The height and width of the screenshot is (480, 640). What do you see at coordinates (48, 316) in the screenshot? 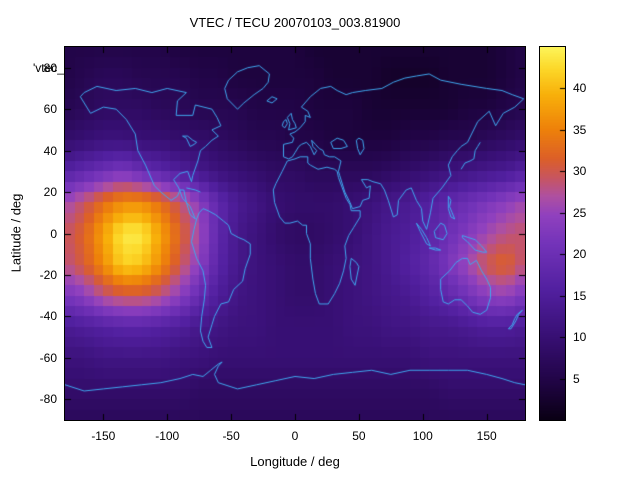
I see `y-tick-label: -40` at bounding box center [48, 316].